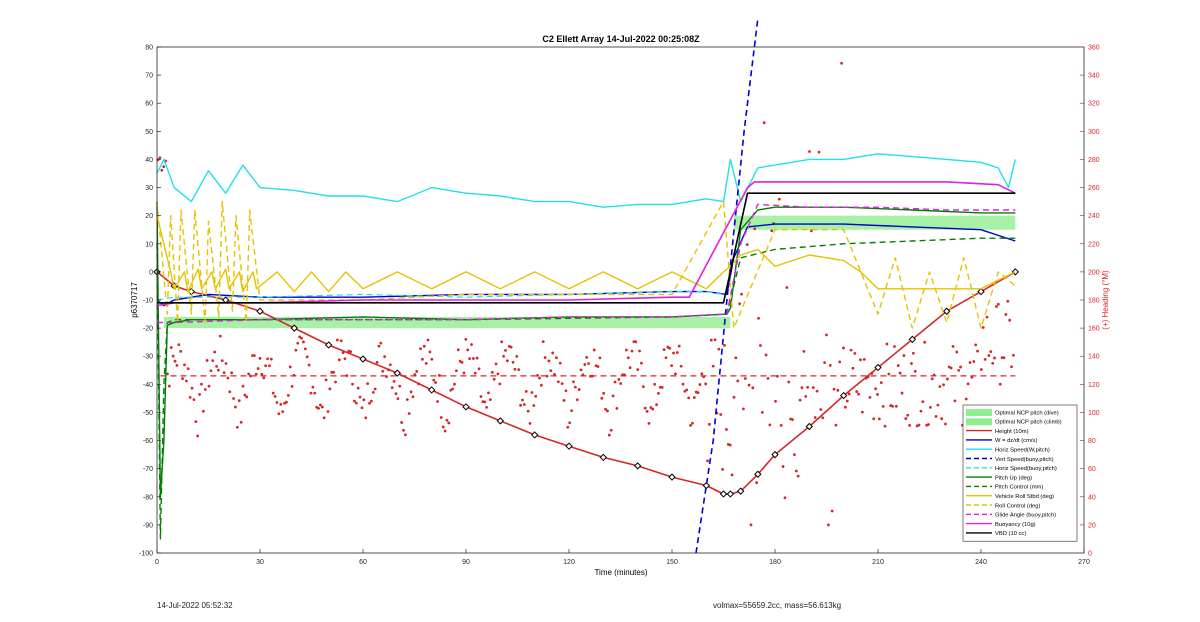  I want to click on legend-label: Buoyancy (10g), so click(1015, 525).